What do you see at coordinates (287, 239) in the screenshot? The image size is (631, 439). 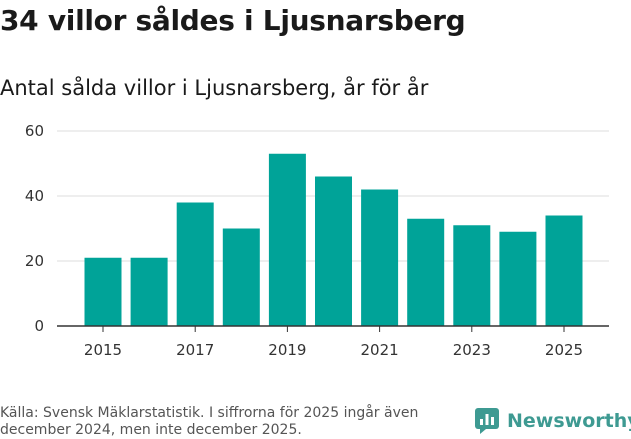 I see `bar-2019` at bounding box center [287, 239].